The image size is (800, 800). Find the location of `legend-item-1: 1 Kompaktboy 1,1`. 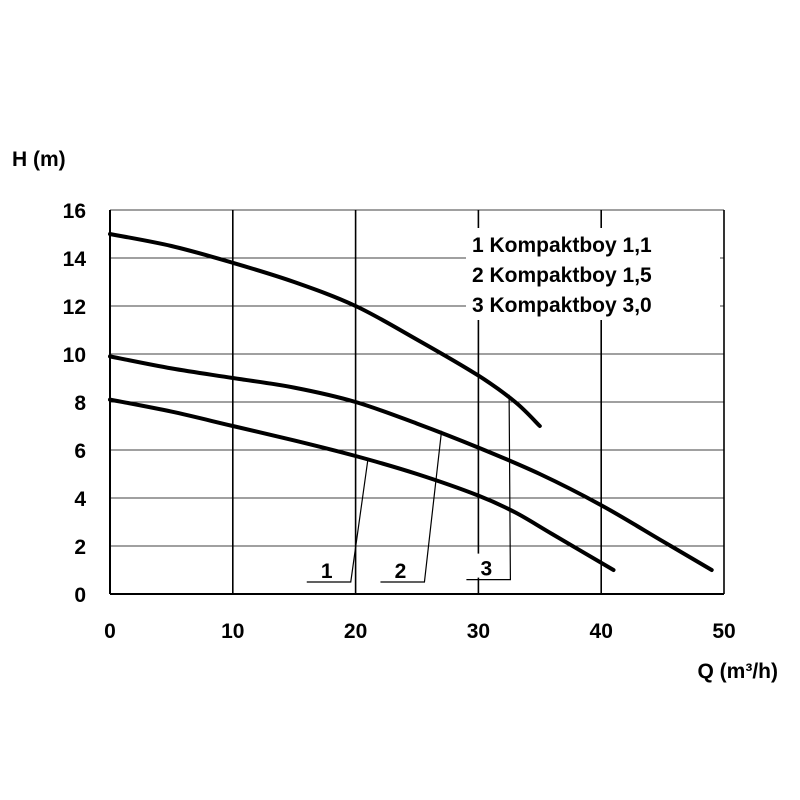

legend-item-1: 1 Kompaktboy 1,1 is located at coordinates (562, 245).